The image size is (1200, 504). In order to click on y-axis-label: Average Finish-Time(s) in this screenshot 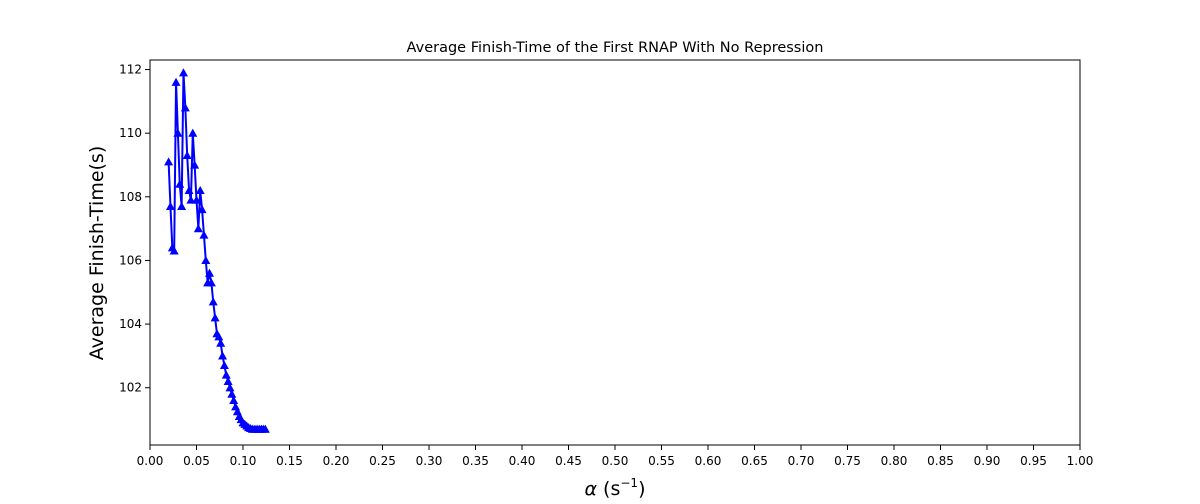, I will do `click(97, 253)`.